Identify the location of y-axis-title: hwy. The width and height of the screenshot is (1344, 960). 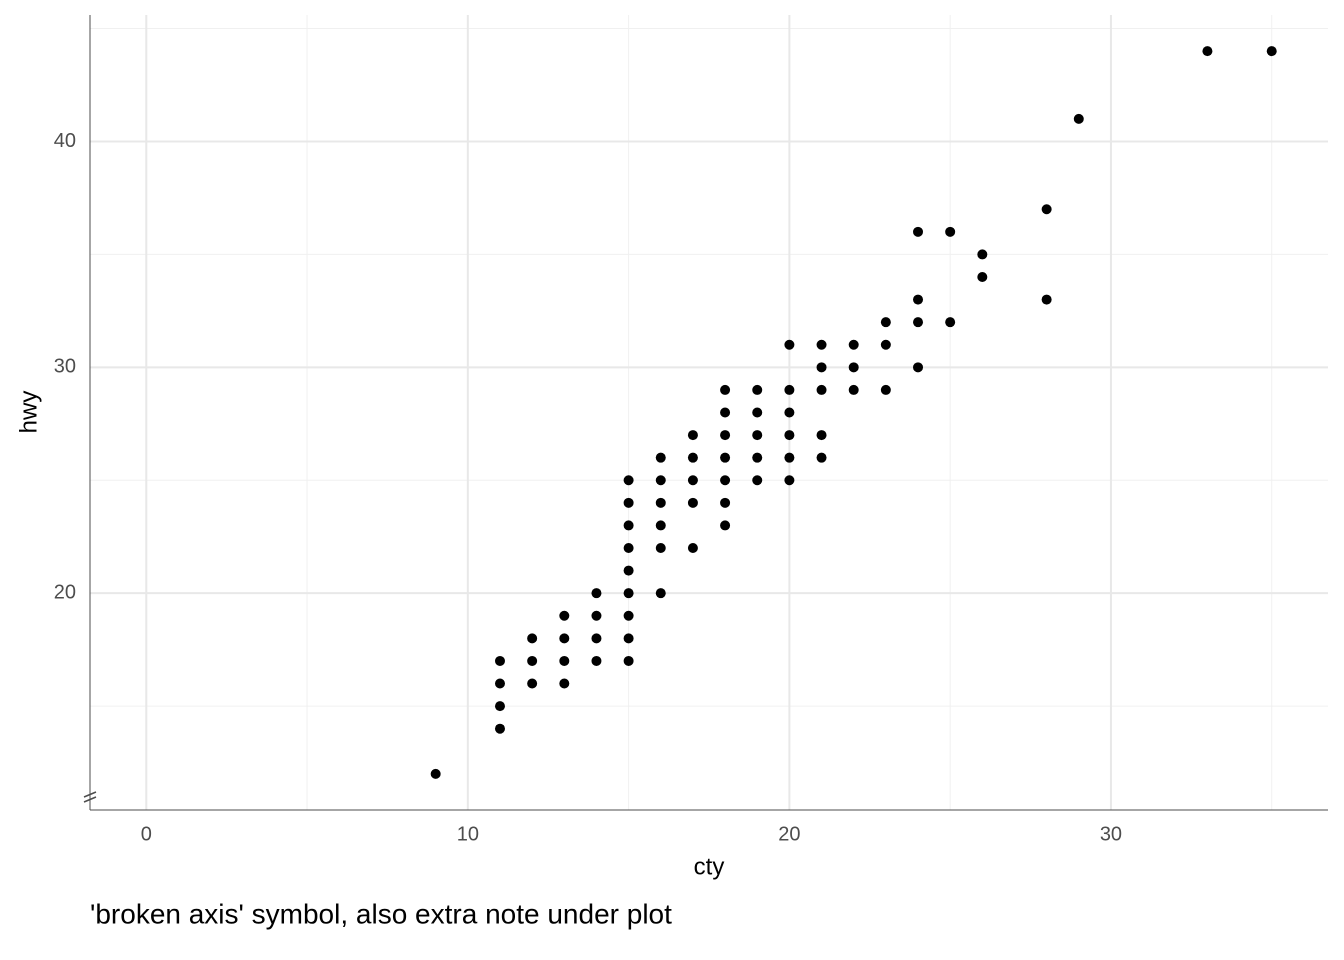
(28, 412).